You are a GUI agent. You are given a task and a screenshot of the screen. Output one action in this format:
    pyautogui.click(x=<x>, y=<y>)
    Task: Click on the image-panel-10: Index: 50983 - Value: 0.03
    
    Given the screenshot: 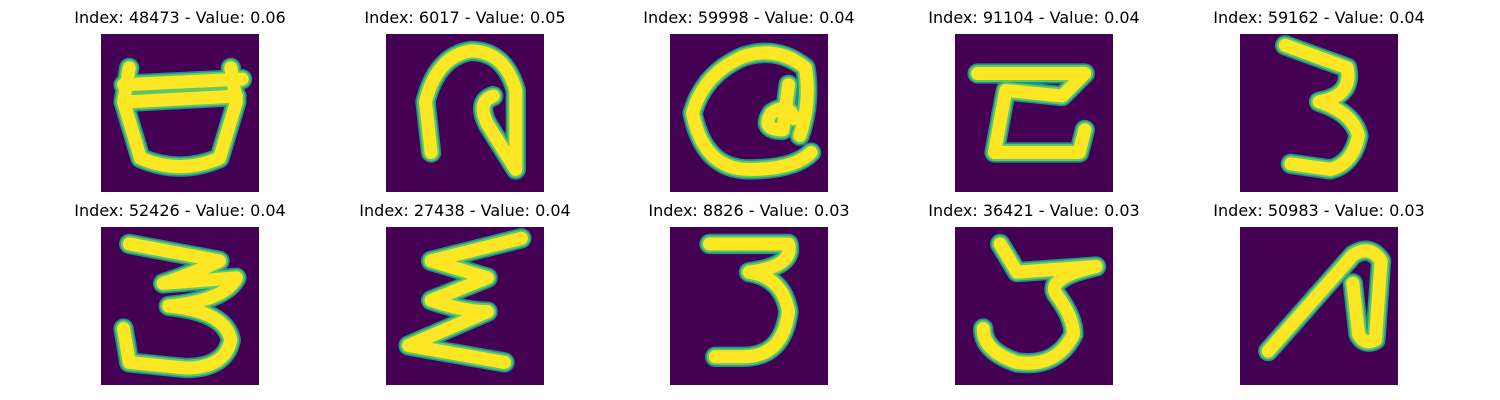 What is the action you would take?
    pyautogui.click(x=1319, y=289)
    